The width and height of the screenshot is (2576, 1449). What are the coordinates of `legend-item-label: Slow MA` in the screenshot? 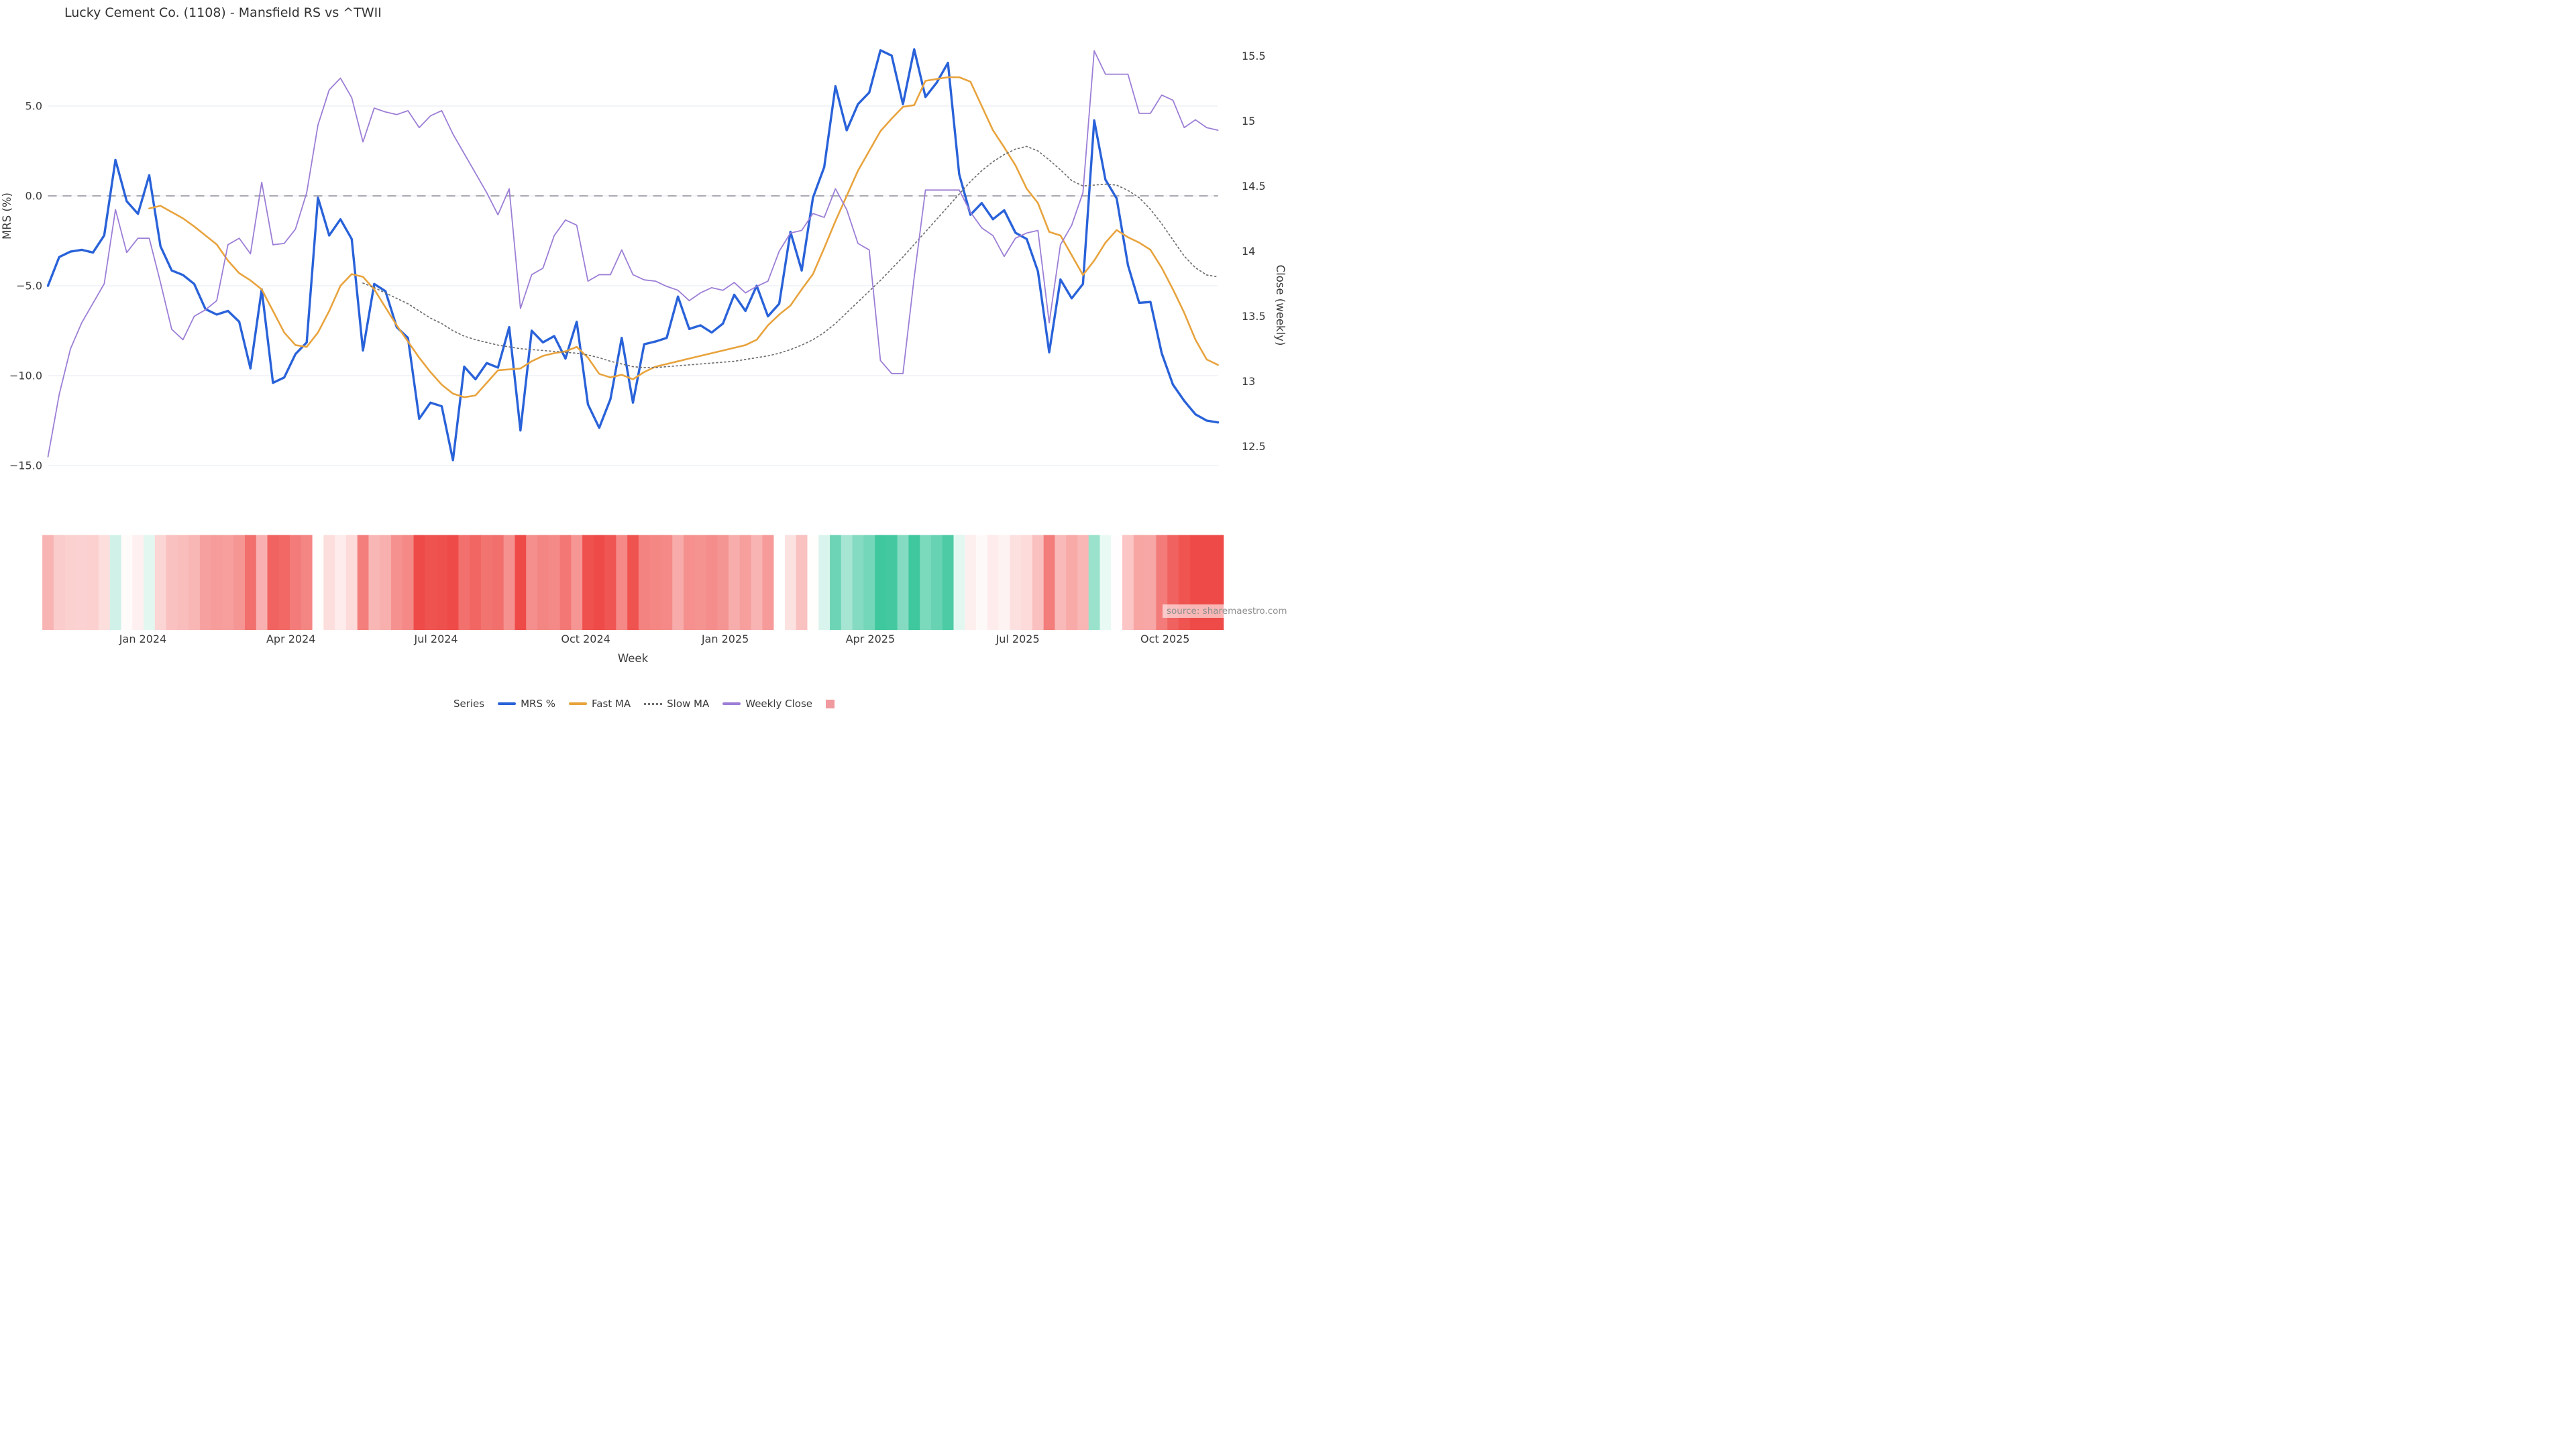 It's located at (688, 704).